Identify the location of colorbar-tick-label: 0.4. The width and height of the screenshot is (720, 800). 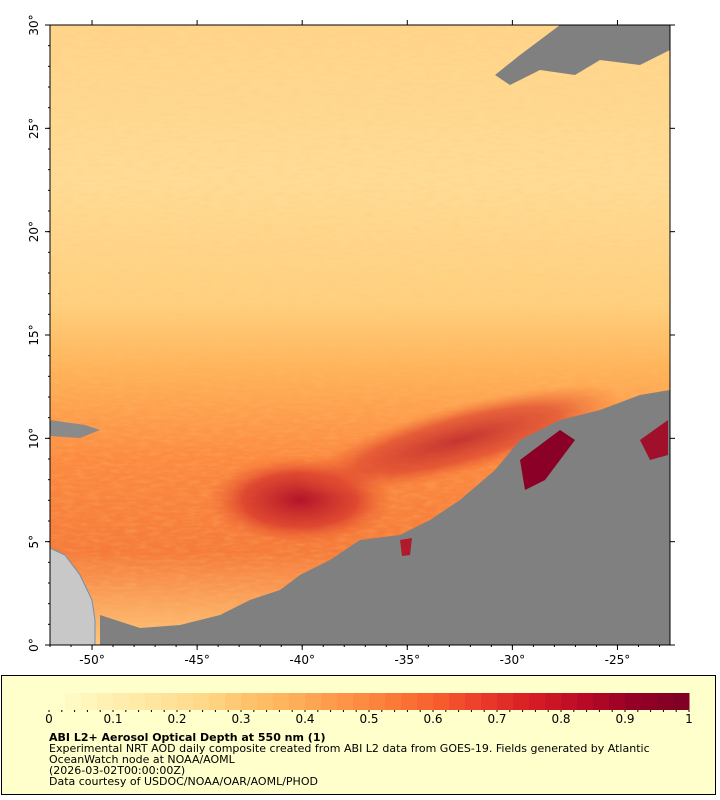
(304, 719).